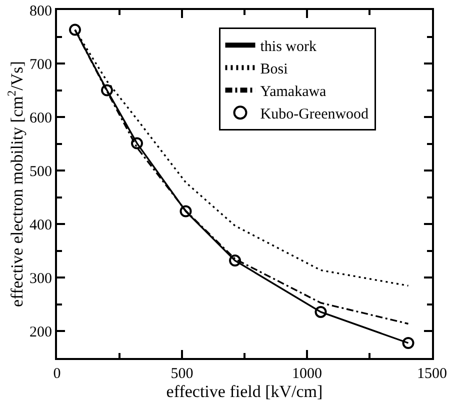 The height and width of the screenshot is (404, 450). Describe the element at coordinates (57, 374) in the screenshot. I see `x-tick-label: 0` at that location.